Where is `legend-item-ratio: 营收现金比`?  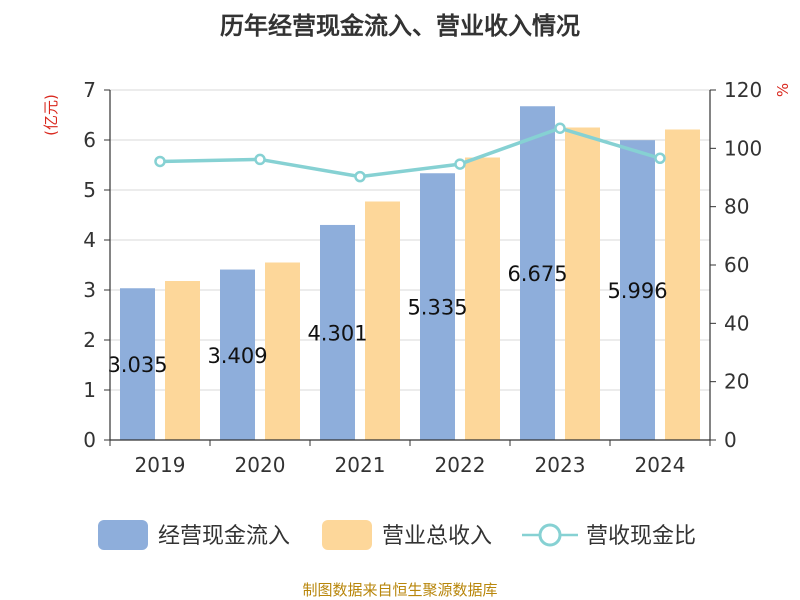 legend-item-ratio: 营收现金比 is located at coordinates (609, 536).